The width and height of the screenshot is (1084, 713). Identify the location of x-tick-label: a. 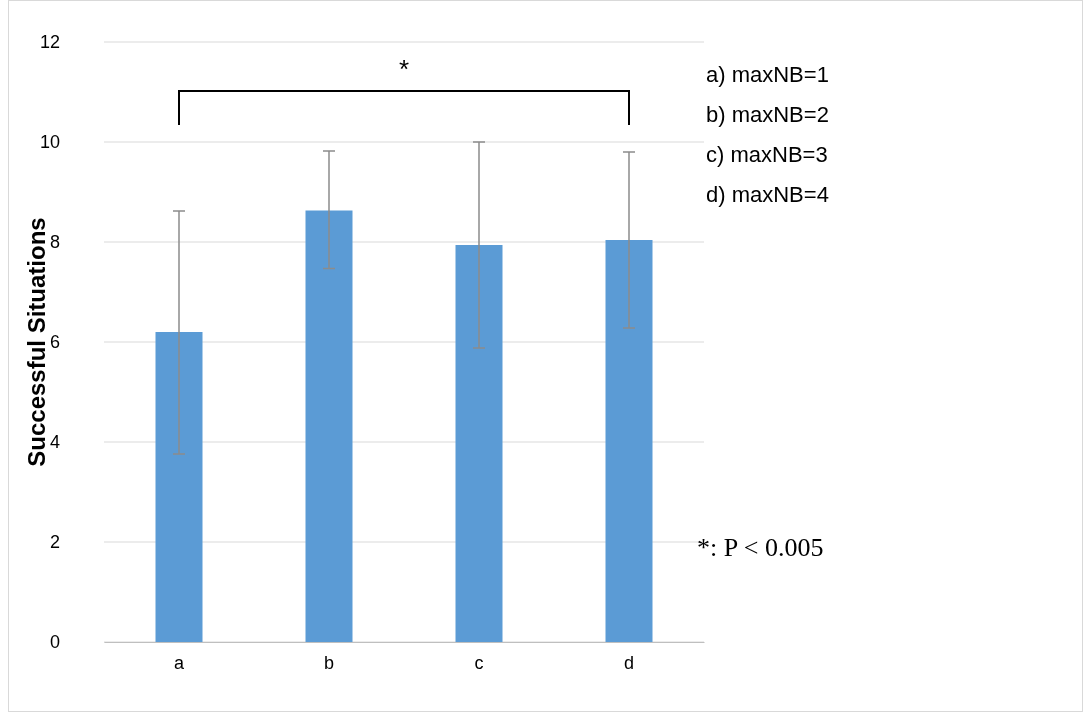
(179, 662).